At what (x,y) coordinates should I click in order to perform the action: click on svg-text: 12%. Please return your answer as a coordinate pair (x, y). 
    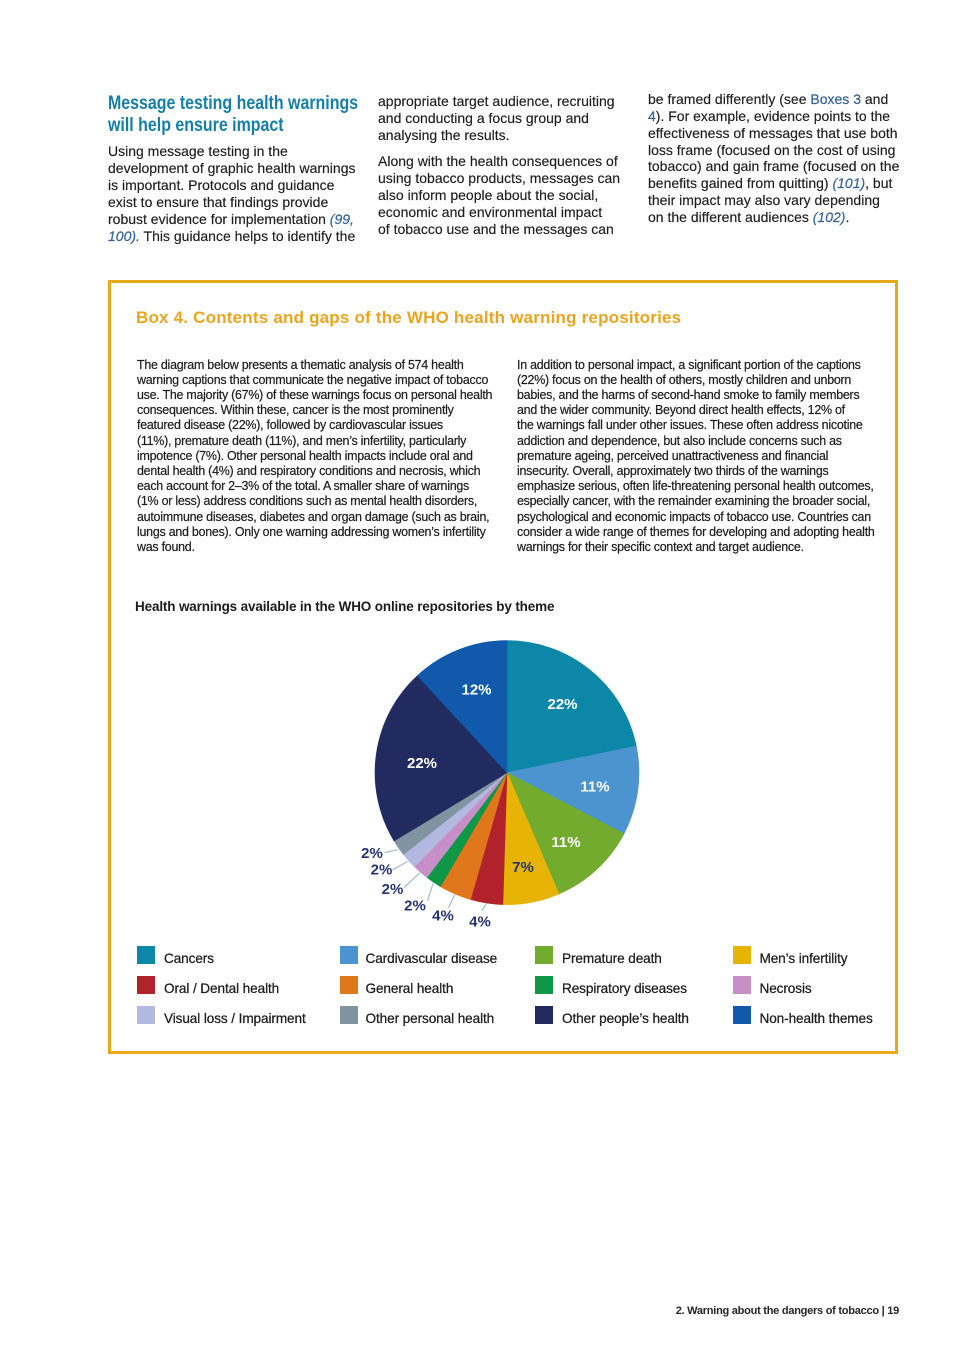
    Looking at the image, I should click on (476, 690).